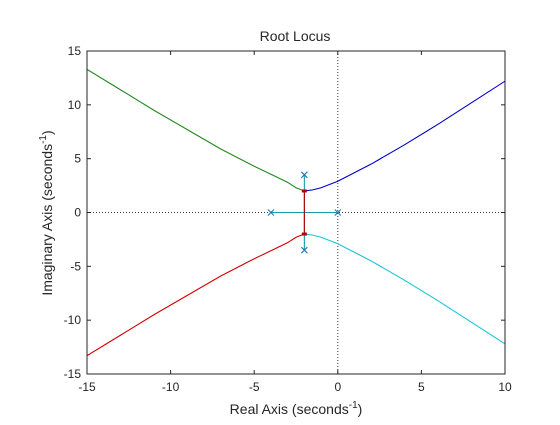  What do you see at coordinates (75, 51) in the screenshot?
I see `y-tick-label: 15` at bounding box center [75, 51].